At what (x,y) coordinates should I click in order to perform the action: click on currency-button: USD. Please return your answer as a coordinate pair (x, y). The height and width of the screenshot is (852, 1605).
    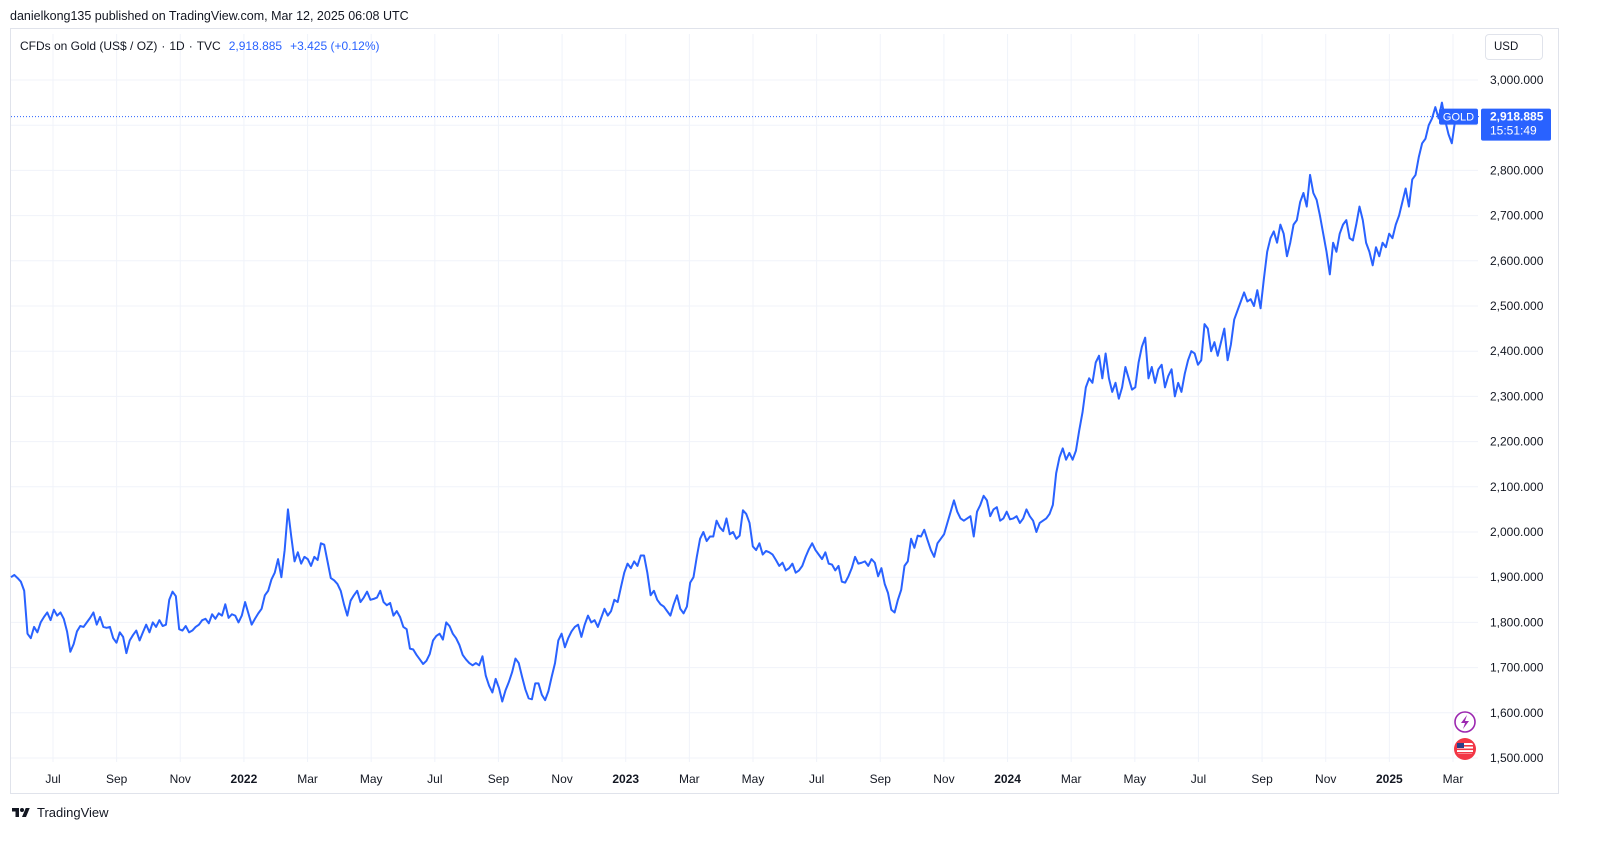
    Looking at the image, I should click on (1514, 47).